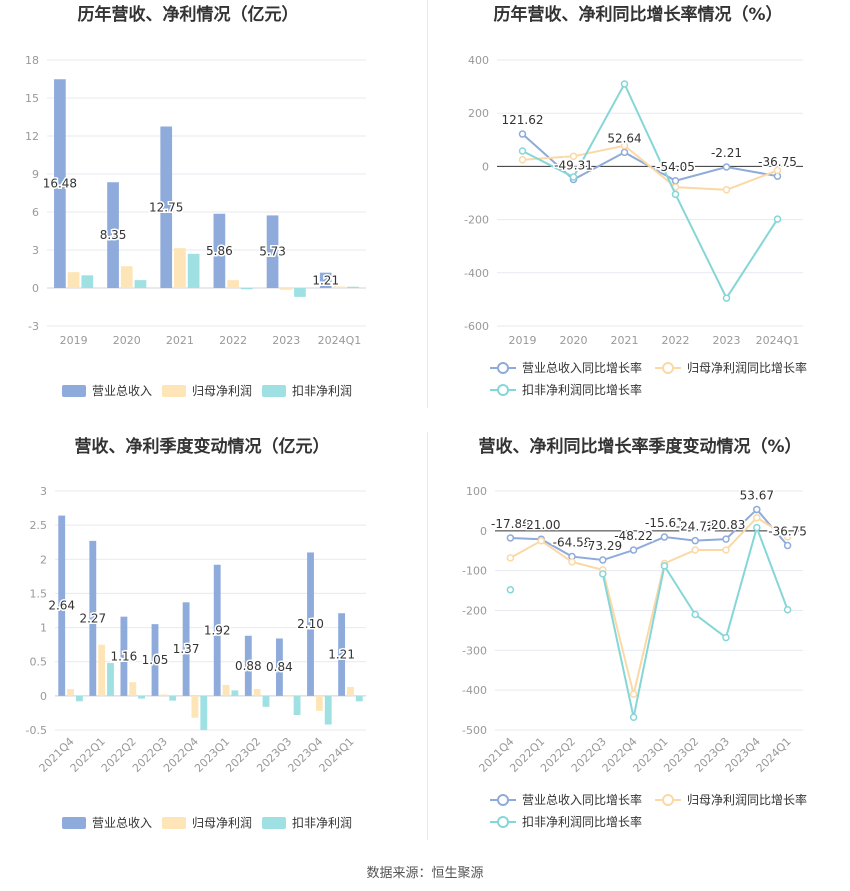 The width and height of the screenshot is (850, 891). What do you see at coordinates (574, 340) in the screenshot?
I see `x-tick-label: 2020` at bounding box center [574, 340].